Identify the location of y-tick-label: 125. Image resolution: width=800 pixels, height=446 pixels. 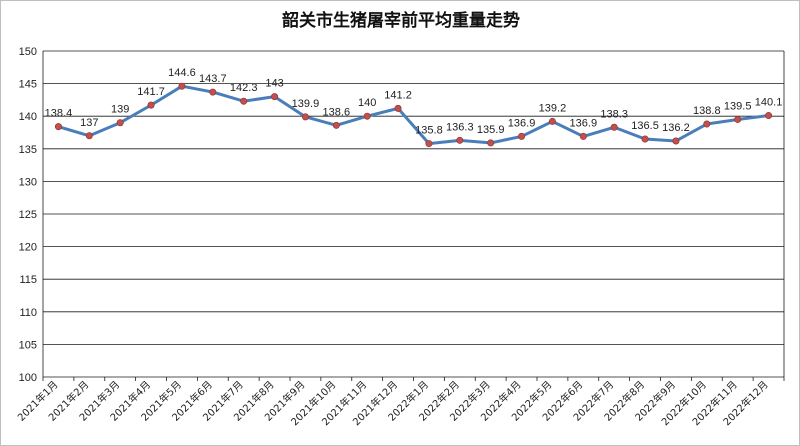
(28, 215).